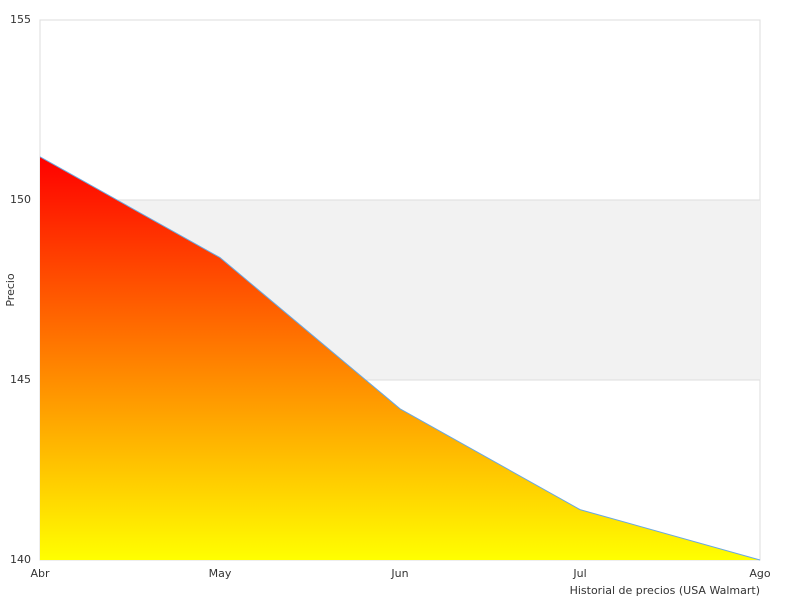  I want to click on y-axis-label: Precio, so click(10, 290).